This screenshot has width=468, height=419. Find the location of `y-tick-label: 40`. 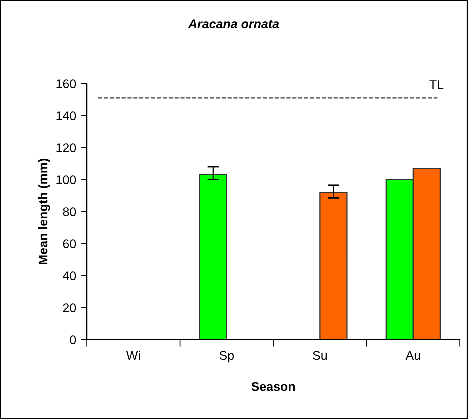

y-tick-label: 40 is located at coordinates (69, 276).